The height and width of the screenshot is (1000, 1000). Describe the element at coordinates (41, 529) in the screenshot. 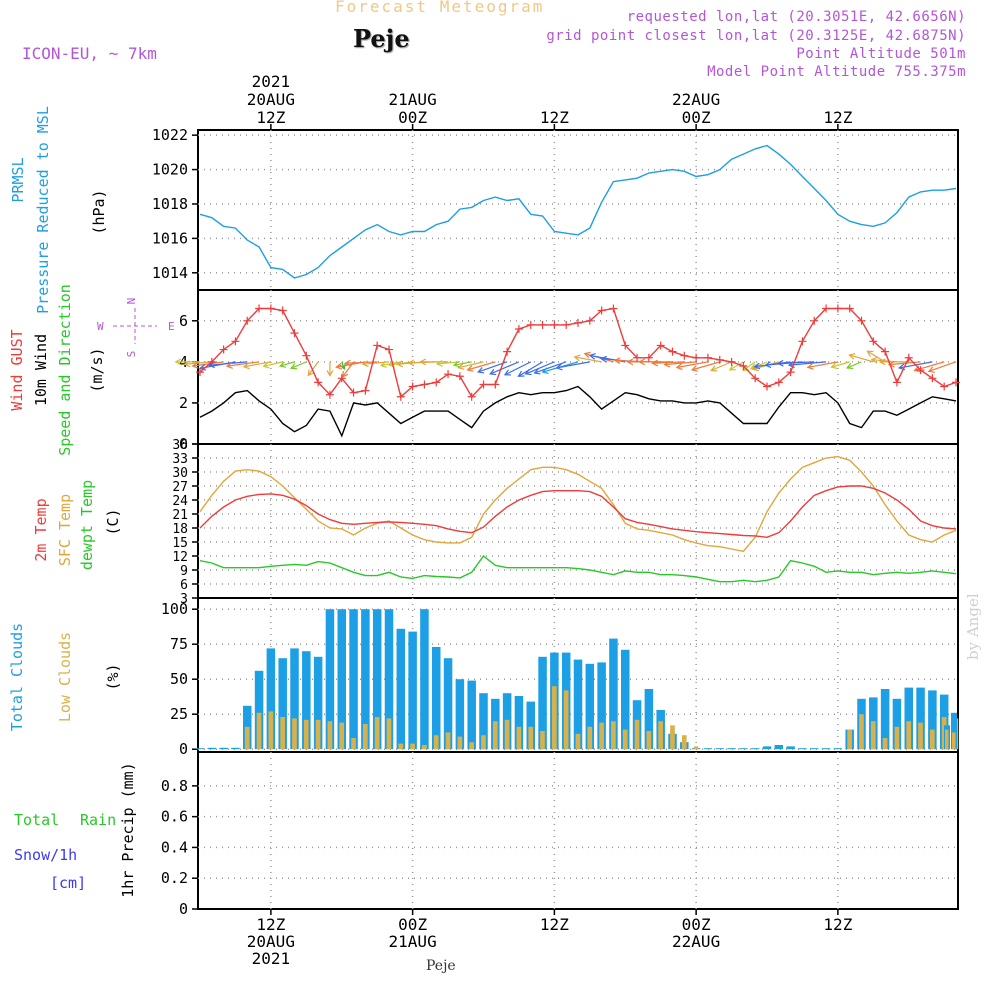

I see `temp-2m-label: 2m Temp` at that location.